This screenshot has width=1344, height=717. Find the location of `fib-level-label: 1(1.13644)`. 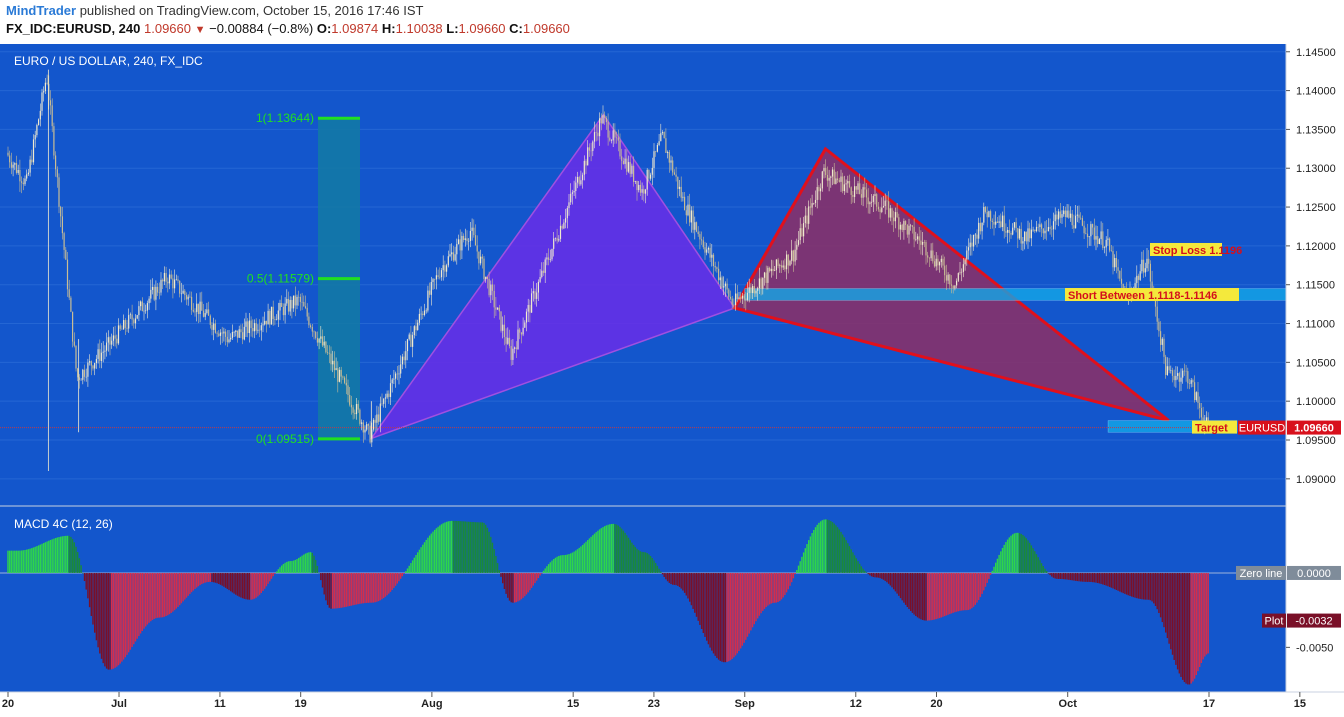

fib-level-label: 1(1.13644) is located at coordinates (285, 118).